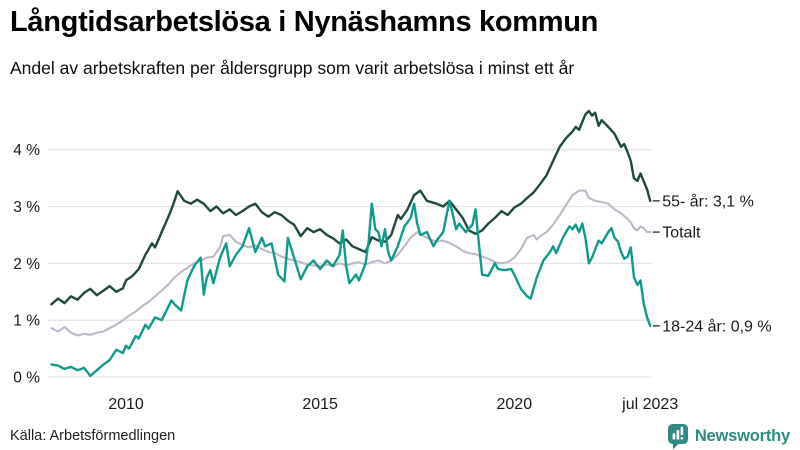 This screenshot has width=800, height=450. I want to click on x-tick-label: 2020, so click(515, 404).